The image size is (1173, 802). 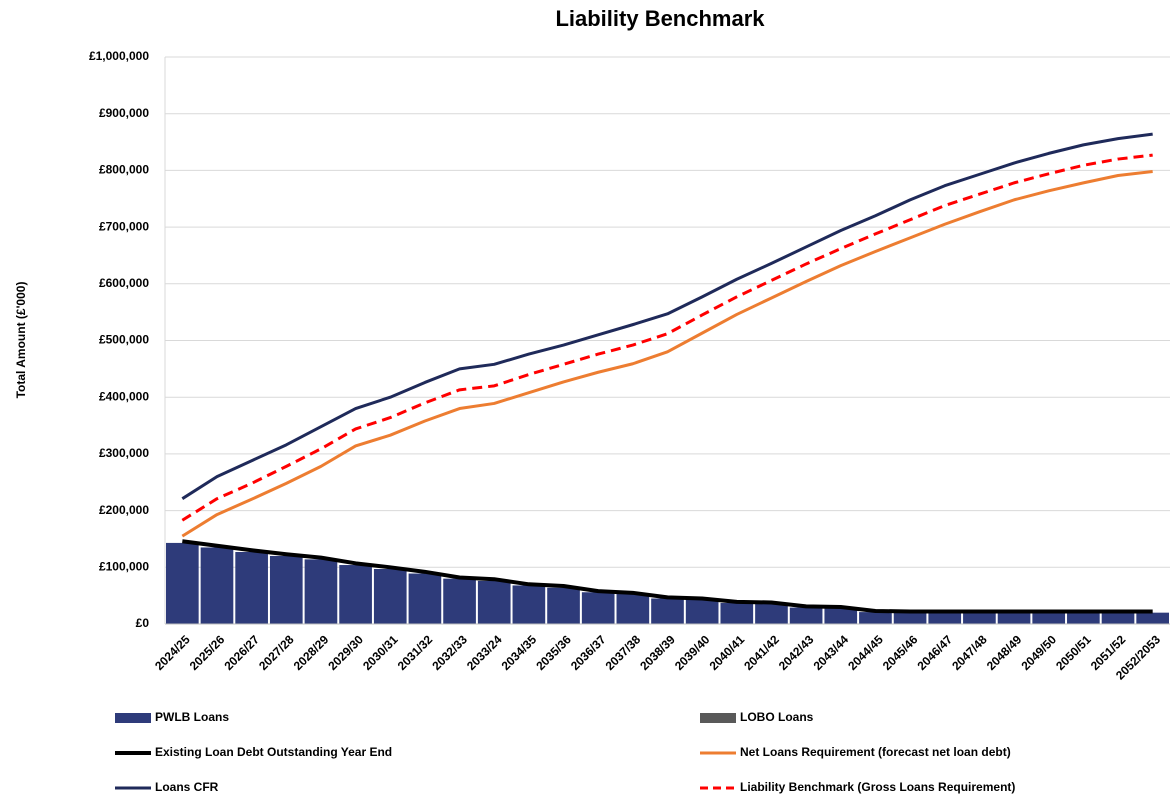 What do you see at coordinates (865, 652) in the screenshot?
I see `x-tick-label: 2044/45` at bounding box center [865, 652].